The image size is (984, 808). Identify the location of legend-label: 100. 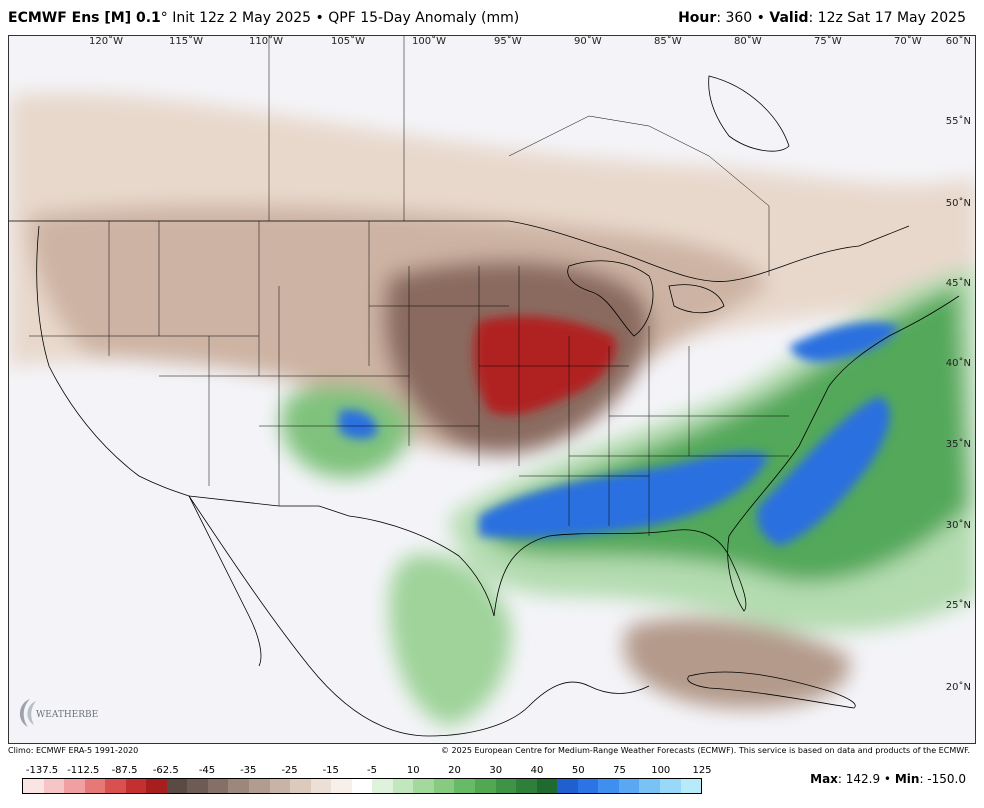
(661, 770).